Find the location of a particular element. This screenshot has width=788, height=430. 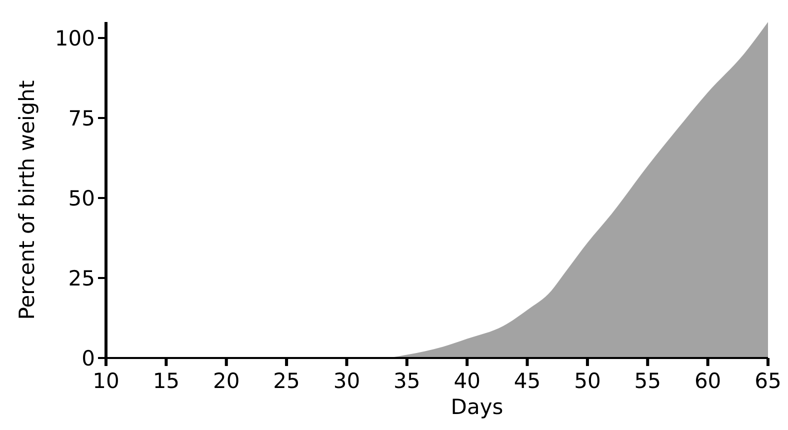

x-tick-label: 40 is located at coordinates (467, 381).